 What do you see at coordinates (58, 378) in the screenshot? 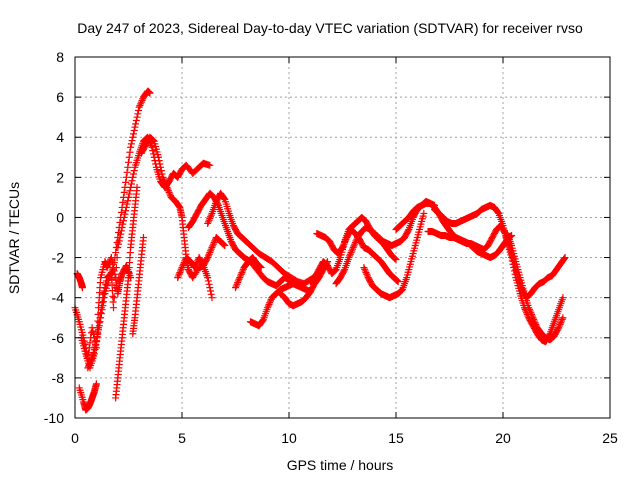
I see `y-tick-label: -8` at bounding box center [58, 378].